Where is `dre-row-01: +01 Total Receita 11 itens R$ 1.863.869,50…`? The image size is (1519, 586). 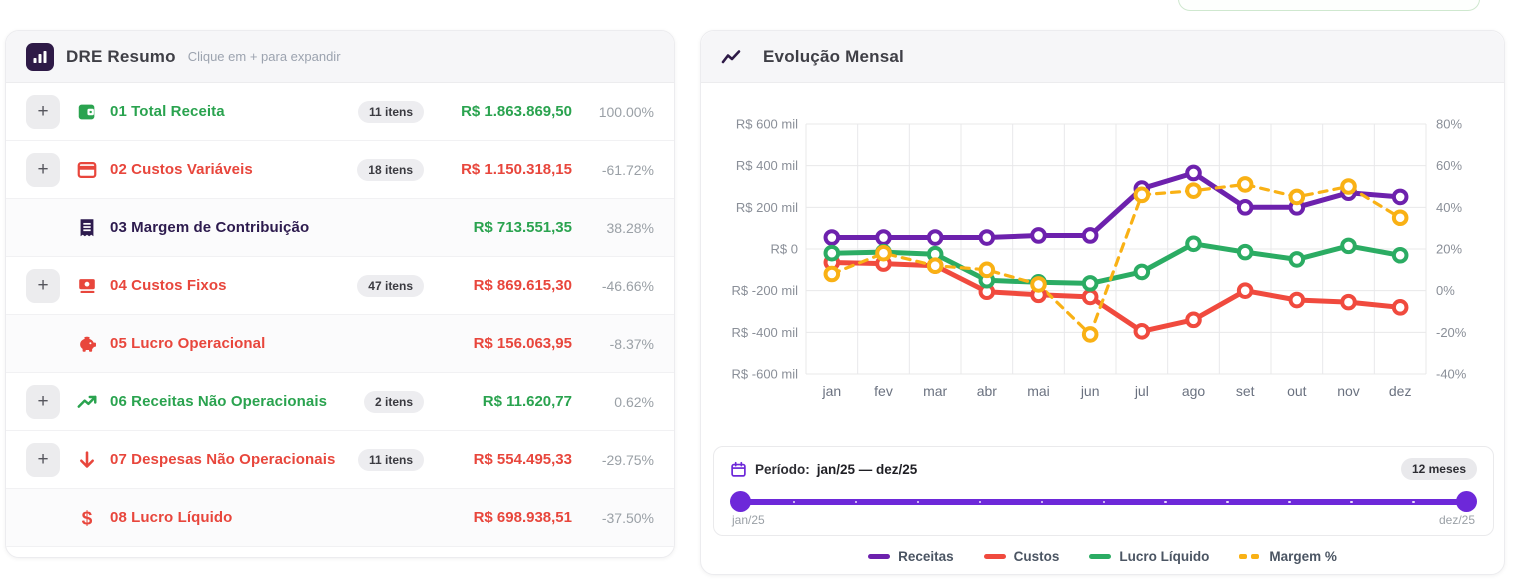
dre-row-01: +01 Total Receita 11 itens R$ 1.863.869,50… is located at coordinates (340, 112).